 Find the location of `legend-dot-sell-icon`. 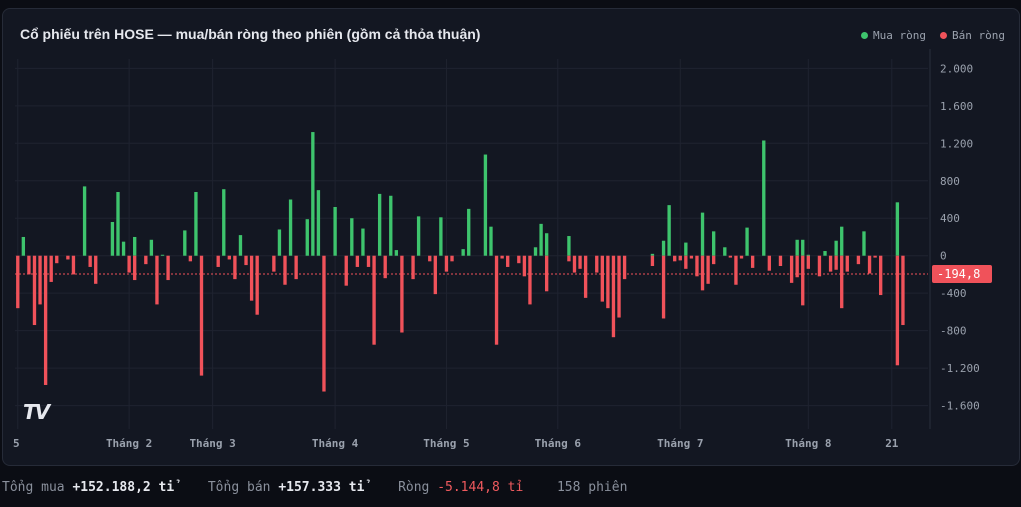

legend-dot-sell-icon is located at coordinates (944, 35).